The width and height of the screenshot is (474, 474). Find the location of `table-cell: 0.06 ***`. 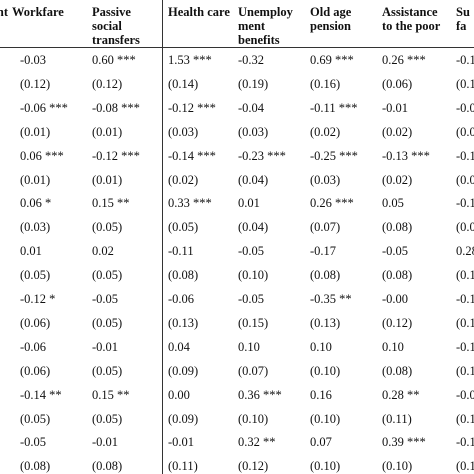

table-cell: 0.06 *** is located at coordinates (42, 155).